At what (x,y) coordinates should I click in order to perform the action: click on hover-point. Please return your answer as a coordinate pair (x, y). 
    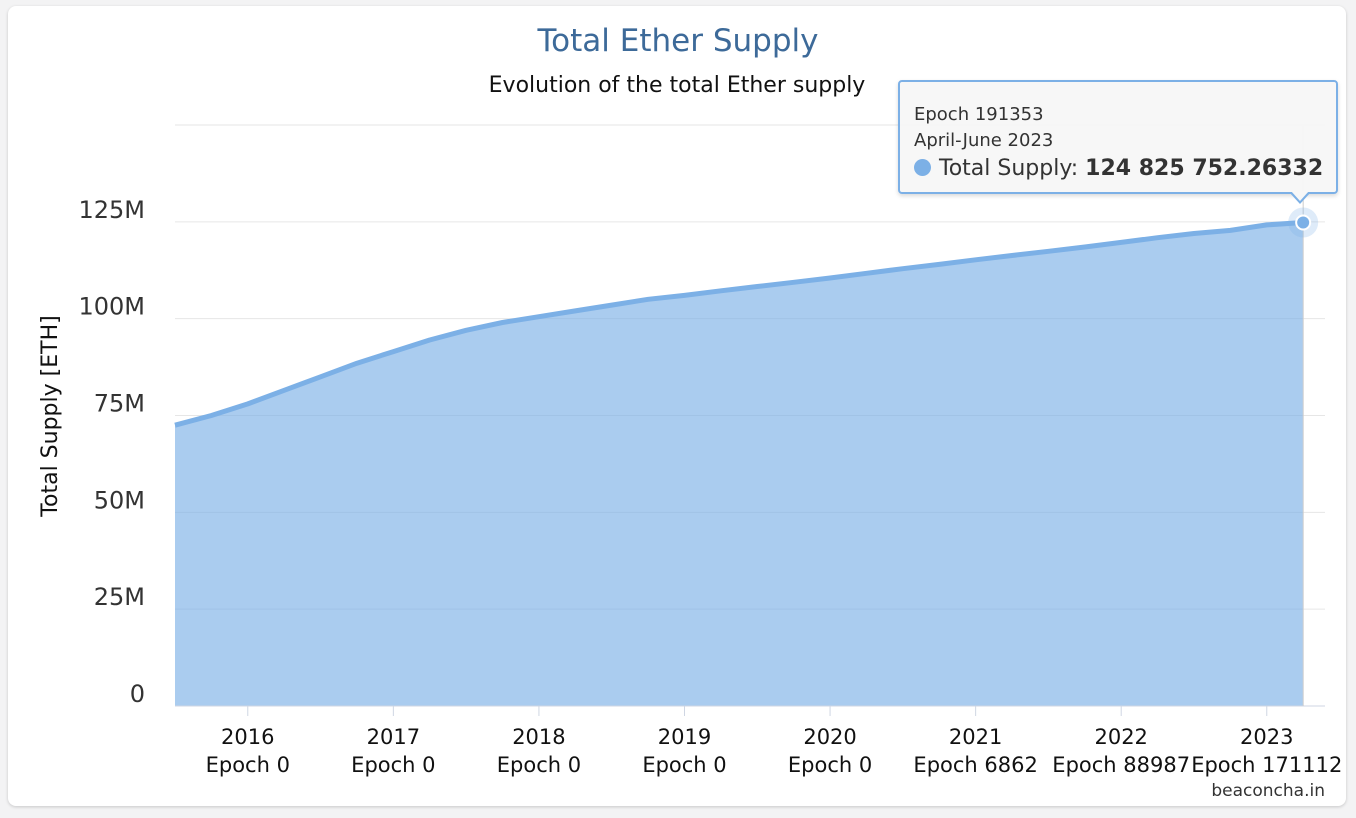
    Looking at the image, I should click on (1303, 222).